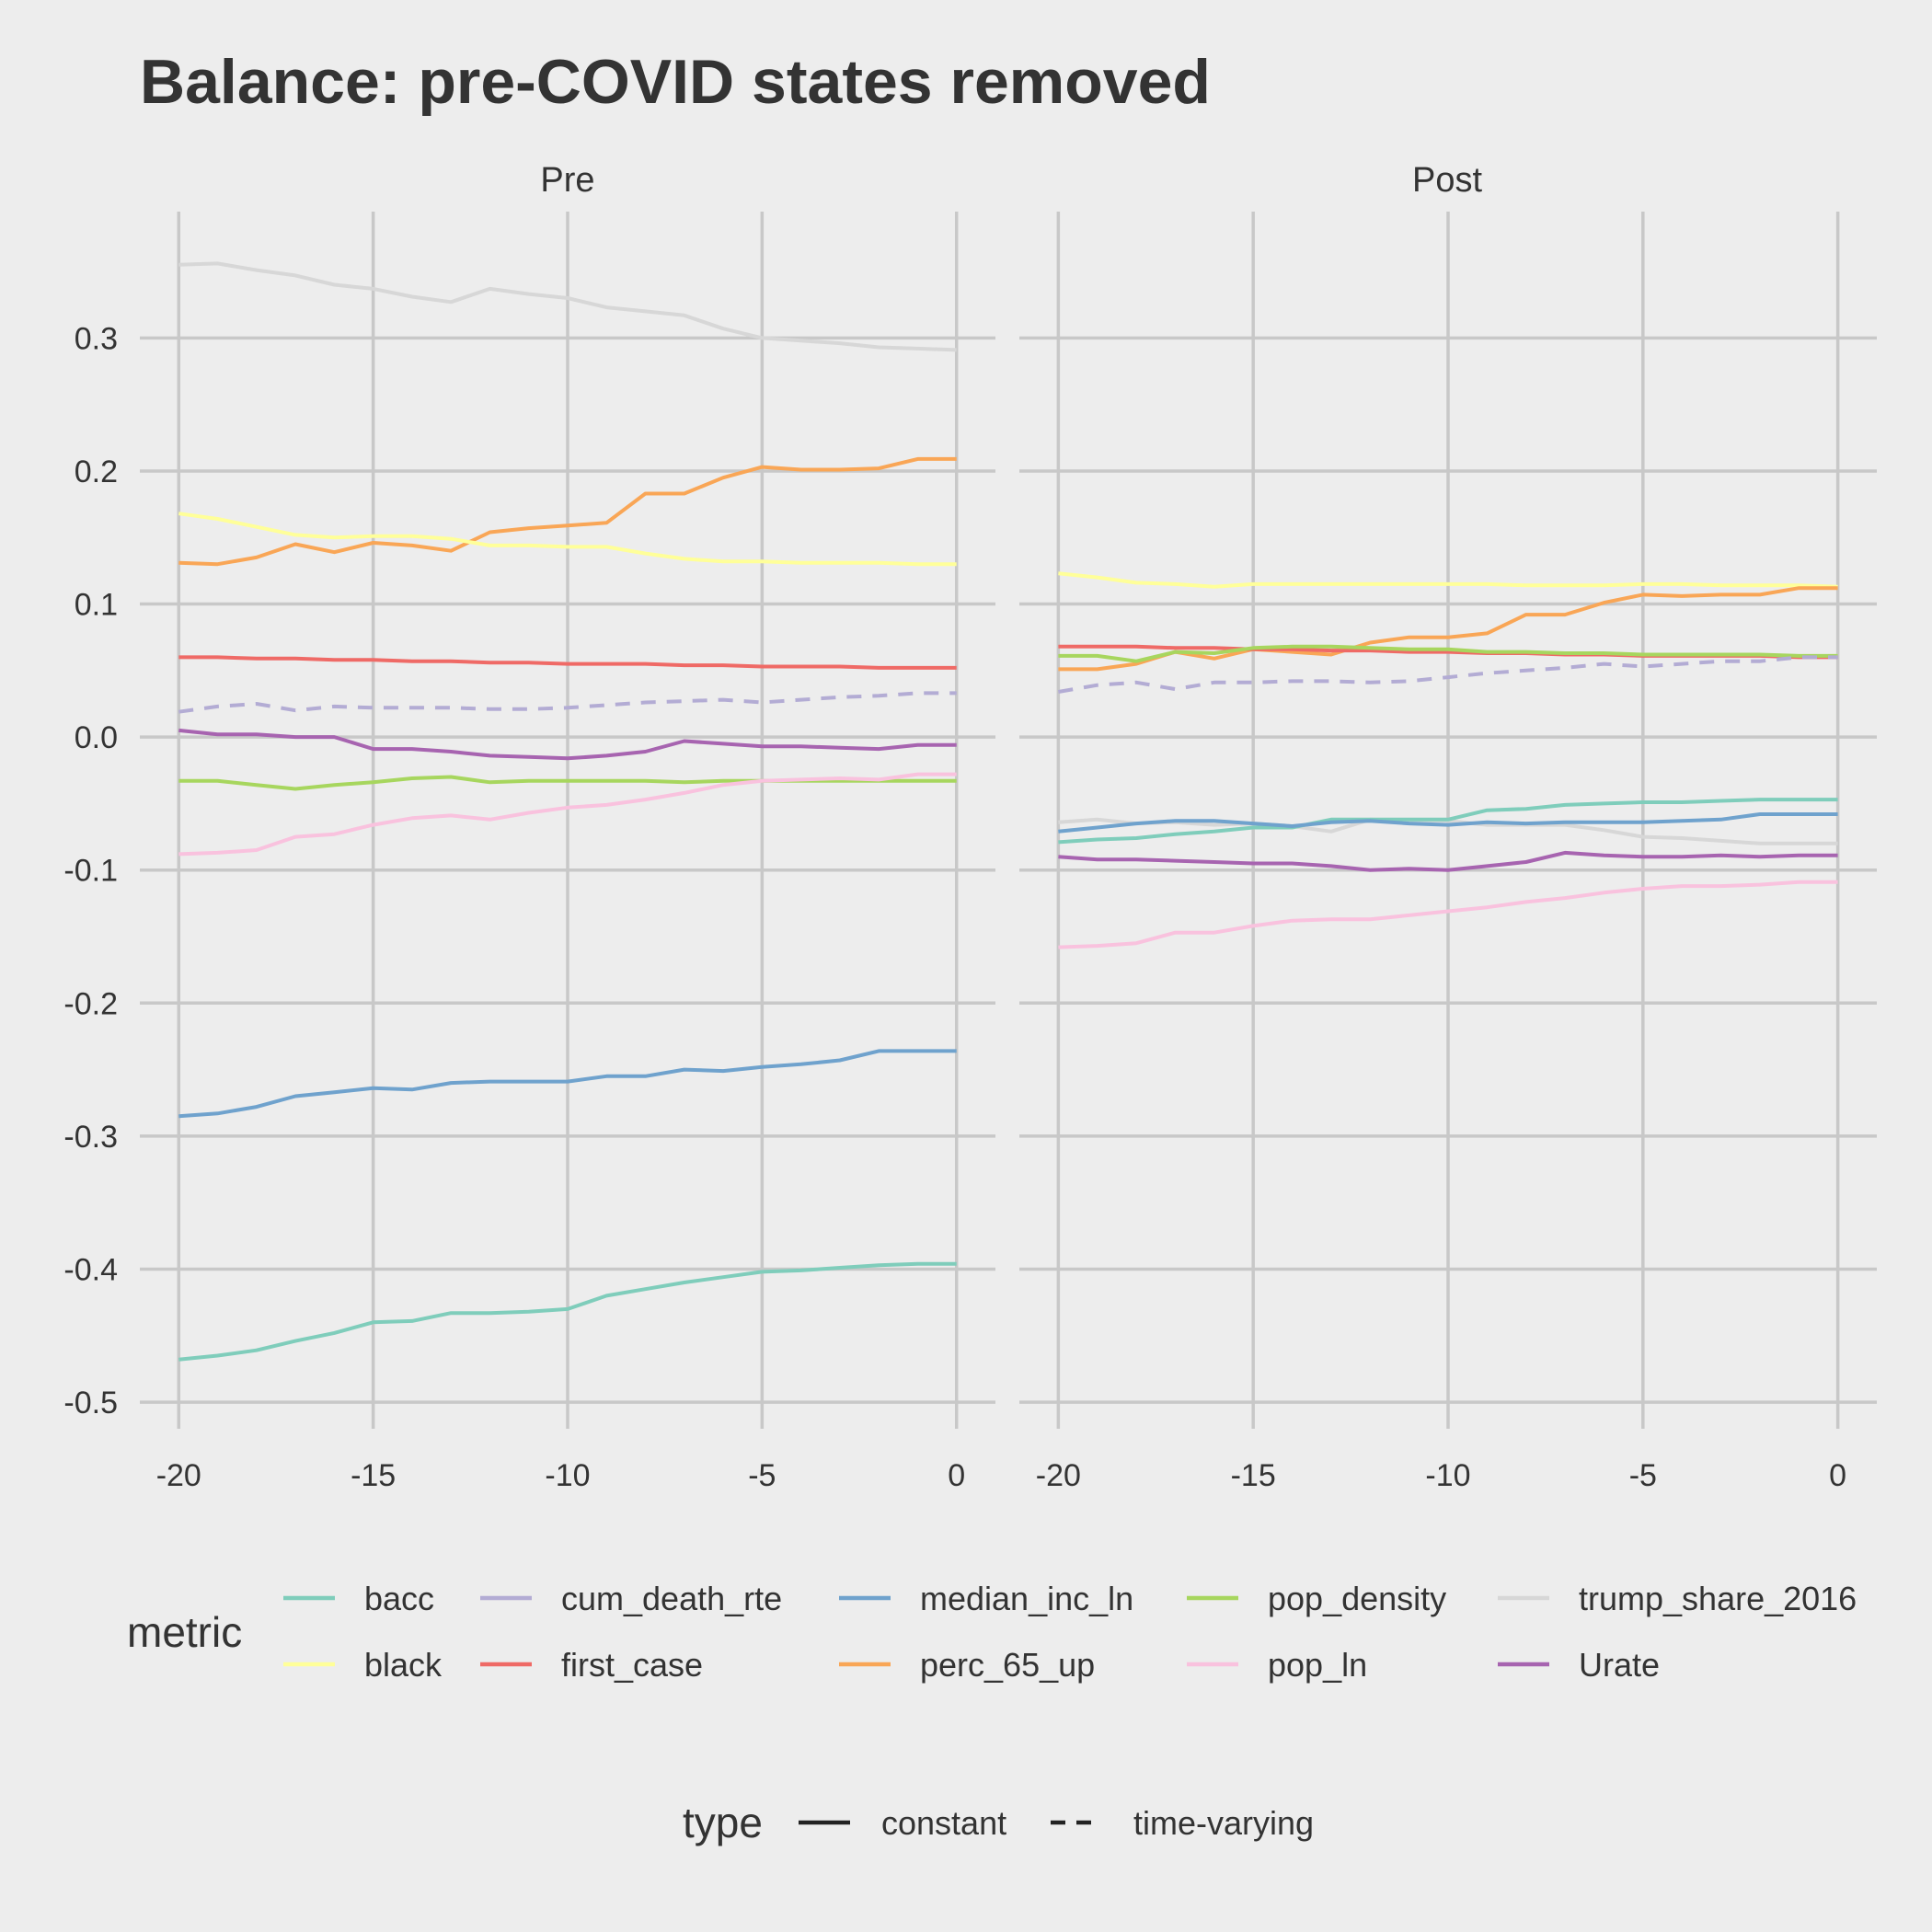 The image size is (1932, 1932). I want to click on series-line-pre-pop-density, so click(567, 783).